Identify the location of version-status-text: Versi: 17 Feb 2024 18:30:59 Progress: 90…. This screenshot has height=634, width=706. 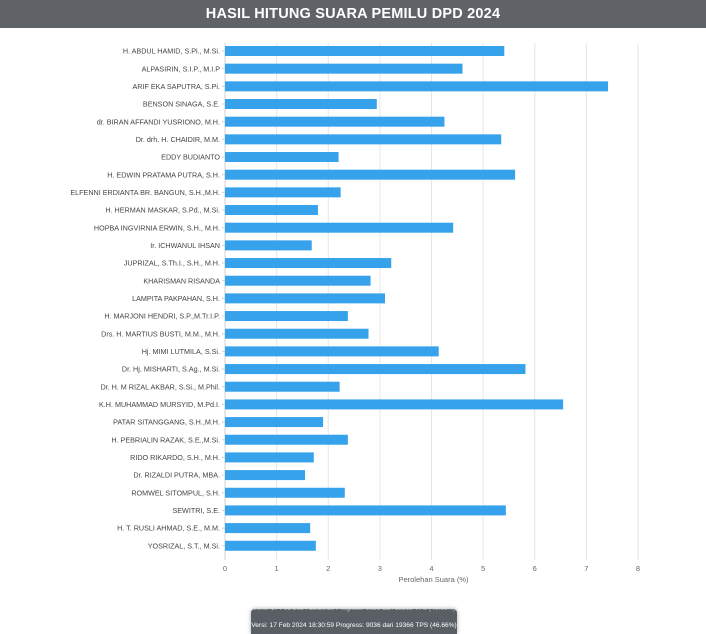
(354, 625).